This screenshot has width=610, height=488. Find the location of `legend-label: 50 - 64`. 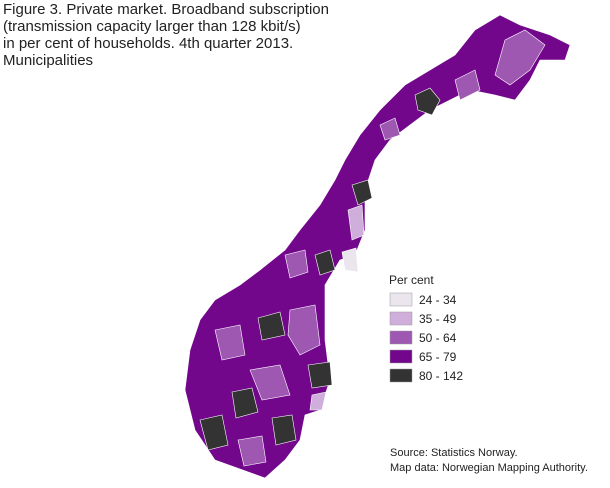

legend-label: 50 - 64 is located at coordinates (438, 338).